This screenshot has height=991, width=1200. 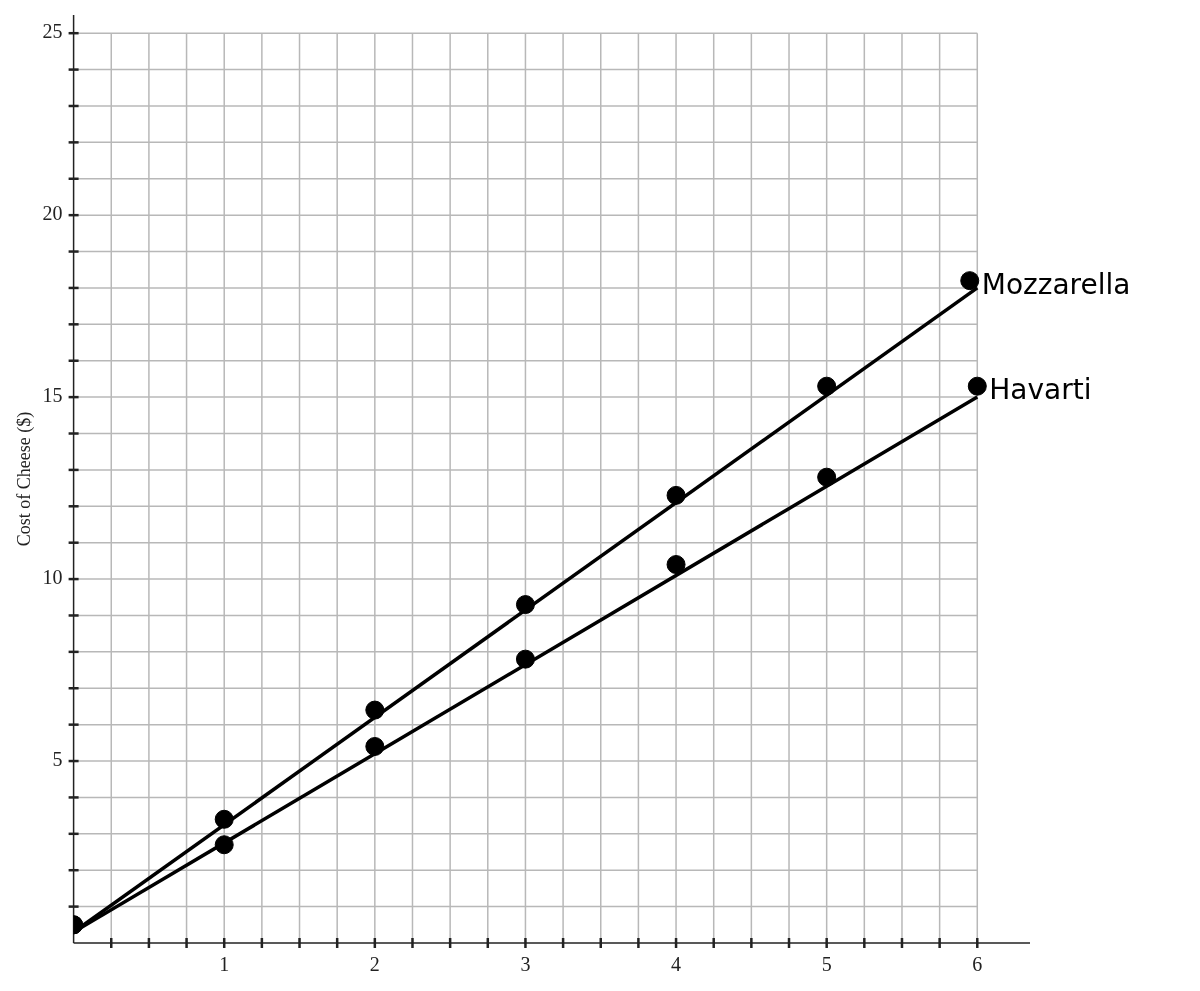 I want to click on y-tick-label: 10, so click(x=52, y=577).